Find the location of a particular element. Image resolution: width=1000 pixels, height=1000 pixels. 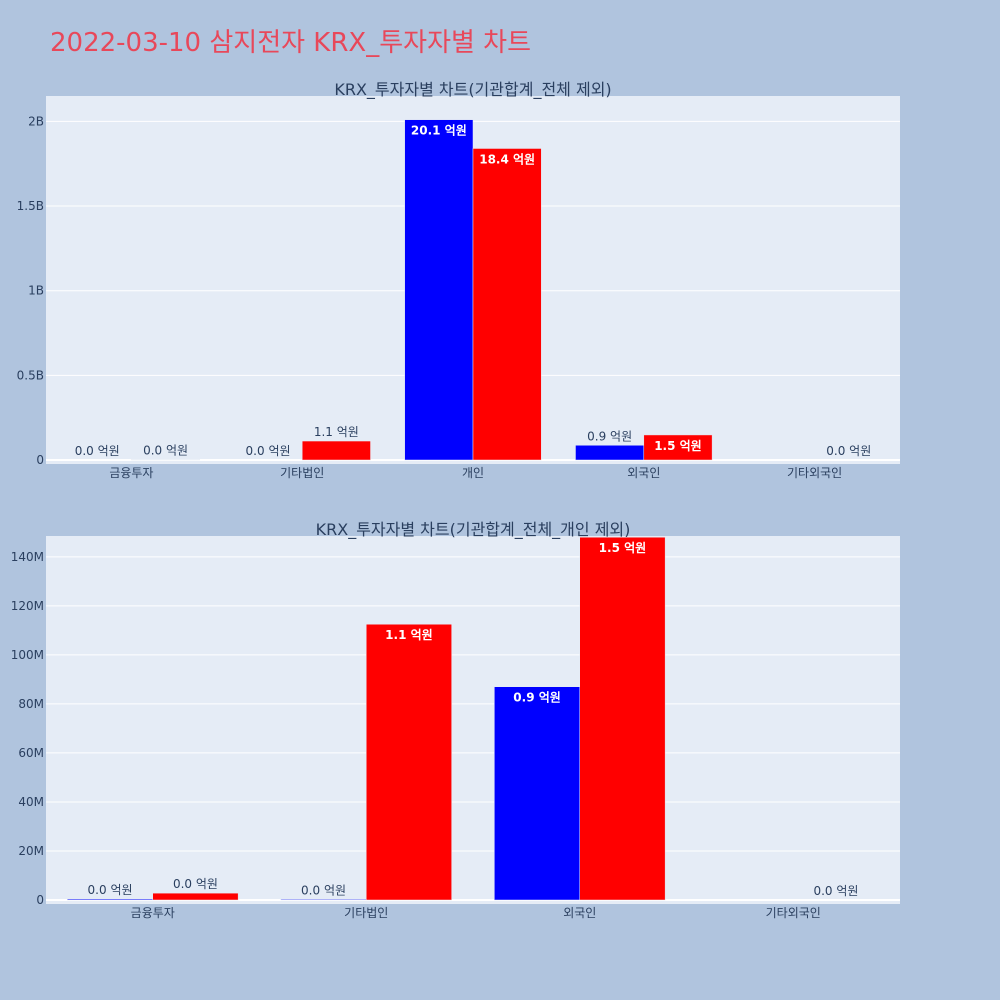

chart1-ytick-label: 2B is located at coordinates (36, 121).